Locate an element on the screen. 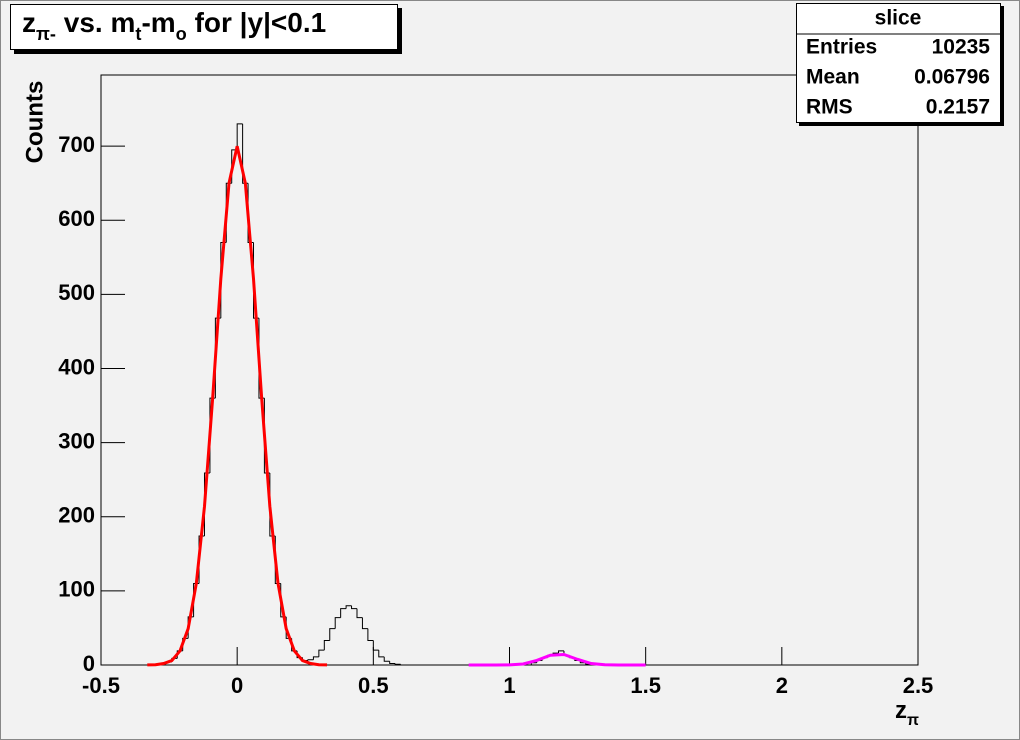 The width and height of the screenshot is (1020, 740). subscript: π- is located at coordinates (46, 34).